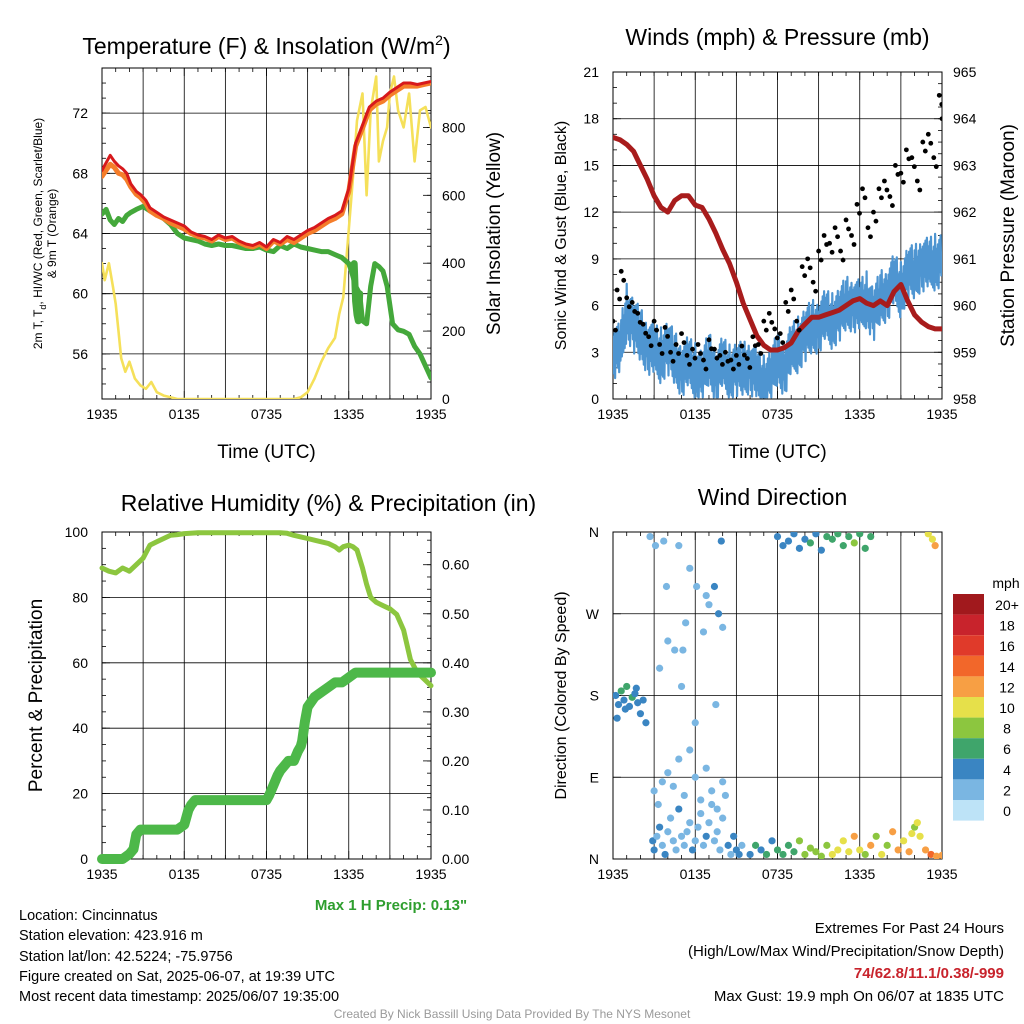 This screenshot has height=1024, width=1024. What do you see at coordinates (1007, 770) in the screenshot?
I see `legend-label: 4` at bounding box center [1007, 770].